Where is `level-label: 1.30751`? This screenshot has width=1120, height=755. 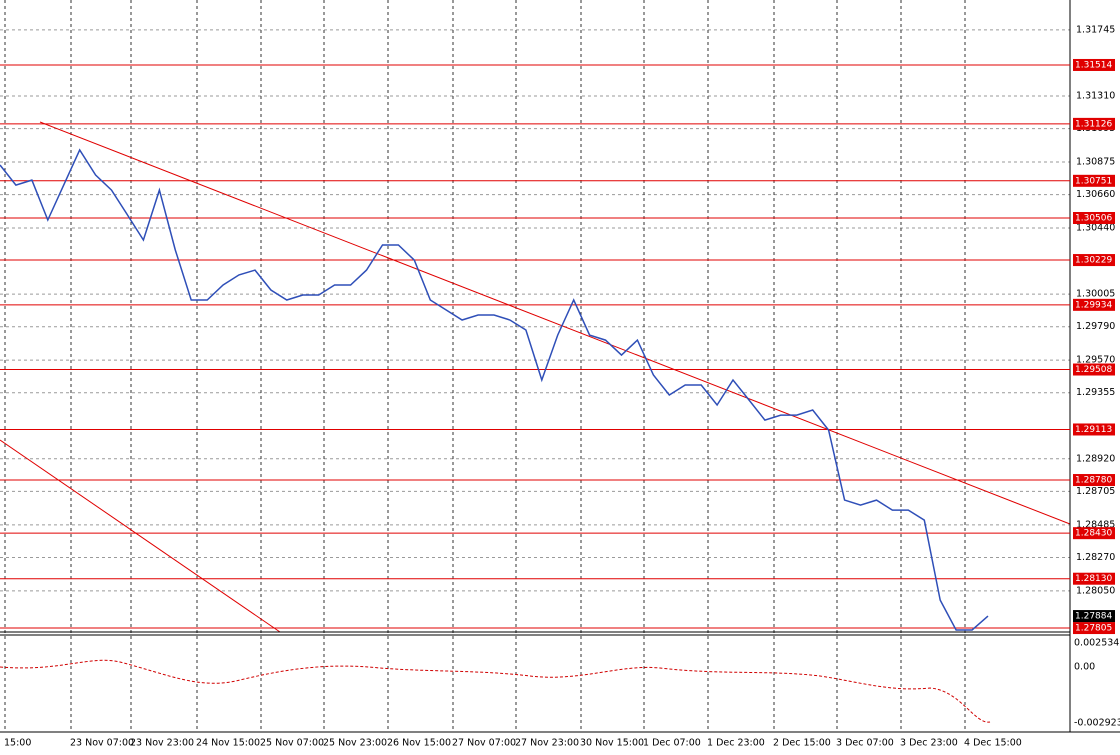 level-label: 1.30751 is located at coordinates (1093, 181).